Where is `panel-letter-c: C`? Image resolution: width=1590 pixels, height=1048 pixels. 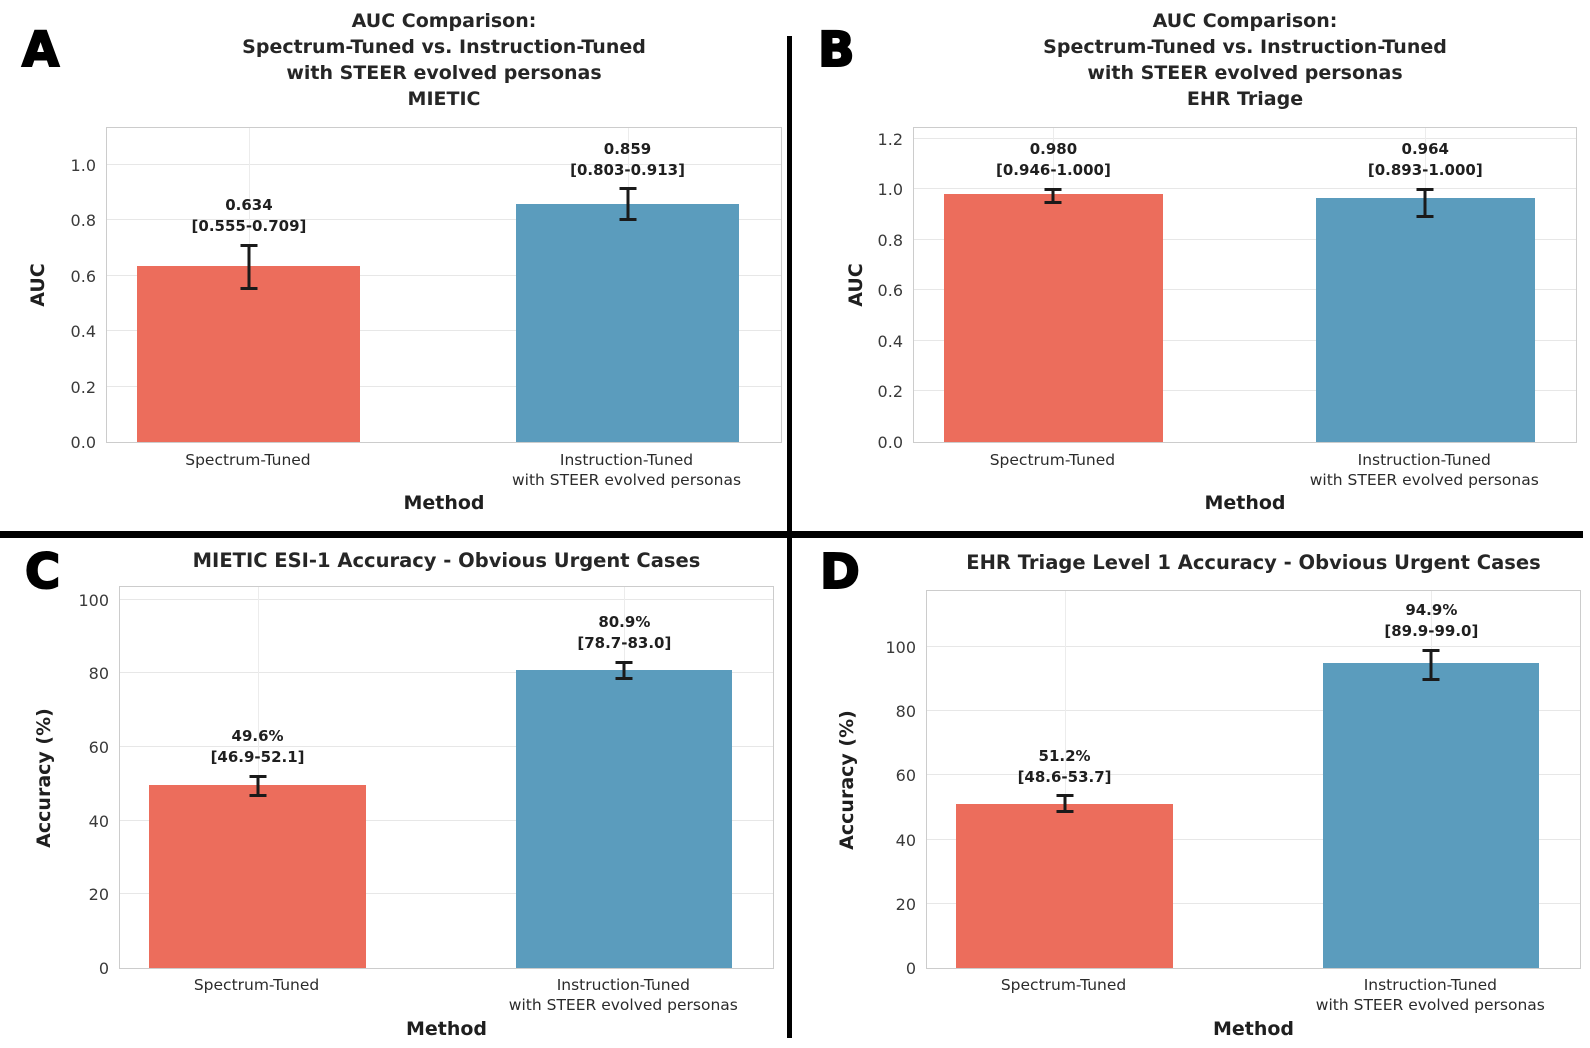 panel-letter-c: C is located at coordinates (42, 572).